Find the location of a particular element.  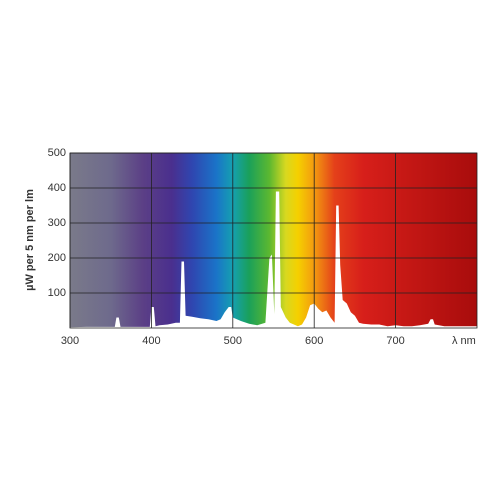

y-tick-label: 400 is located at coordinates (57, 188).